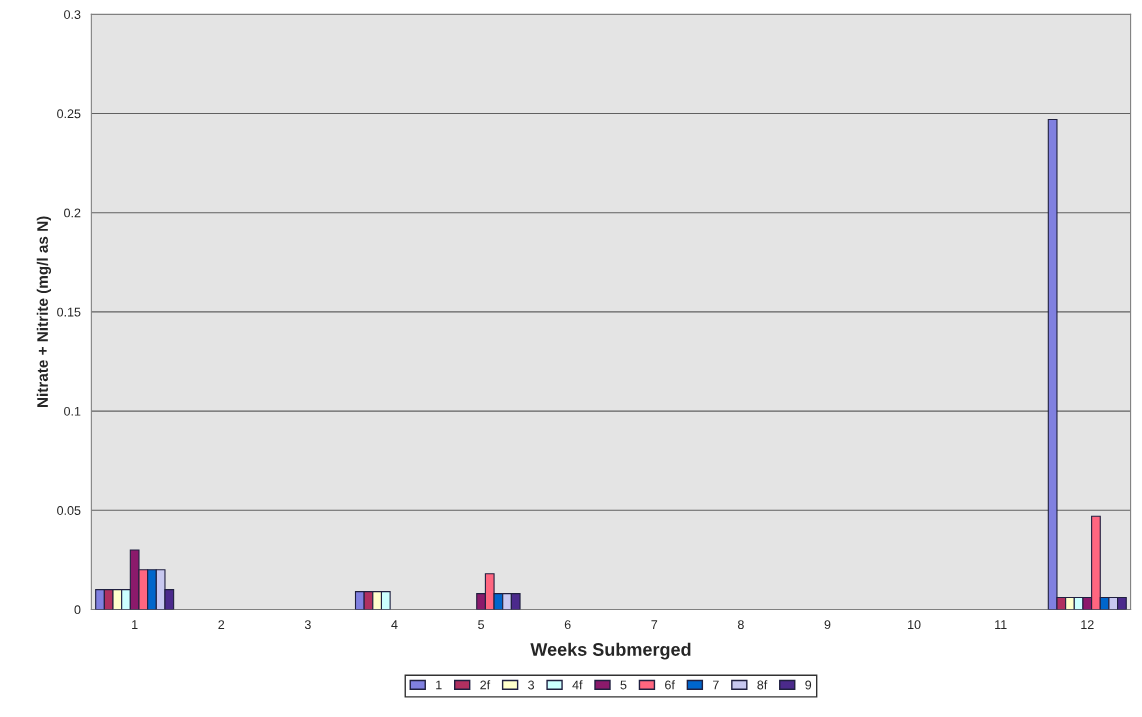  What do you see at coordinates (808, 685) in the screenshot?
I see `legend-label: 9` at bounding box center [808, 685].